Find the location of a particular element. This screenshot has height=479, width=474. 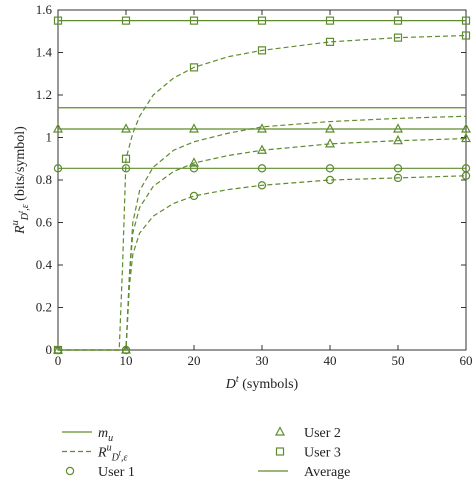

label-part: Average is located at coordinates (327, 472).